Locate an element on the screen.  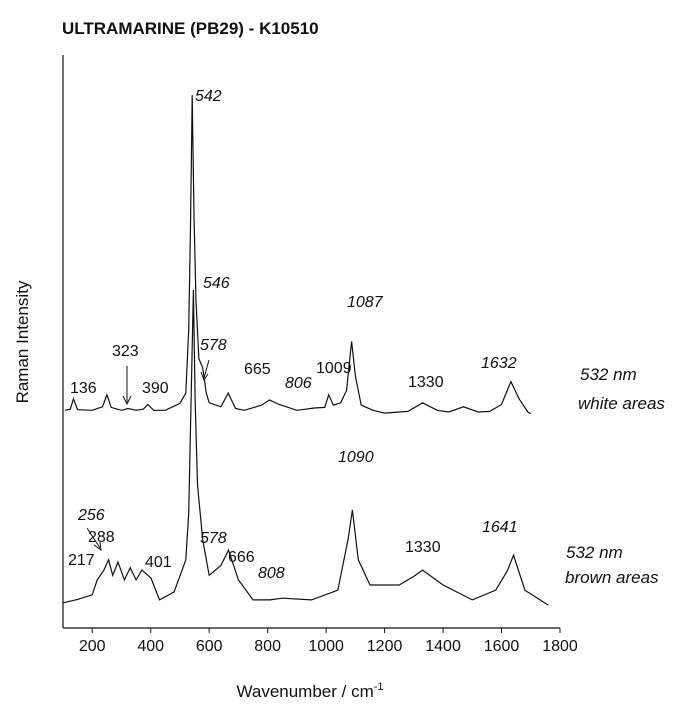
peak-label: 401 is located at coordinates (158, 562).